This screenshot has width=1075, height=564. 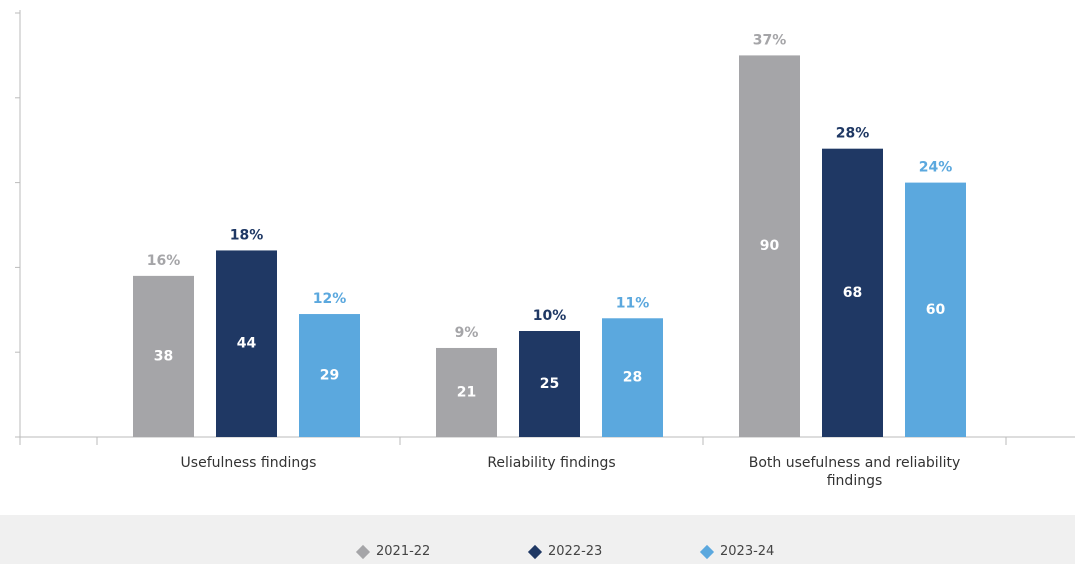 I want to click on percent-label: 37%, so click(x=770, y=40).